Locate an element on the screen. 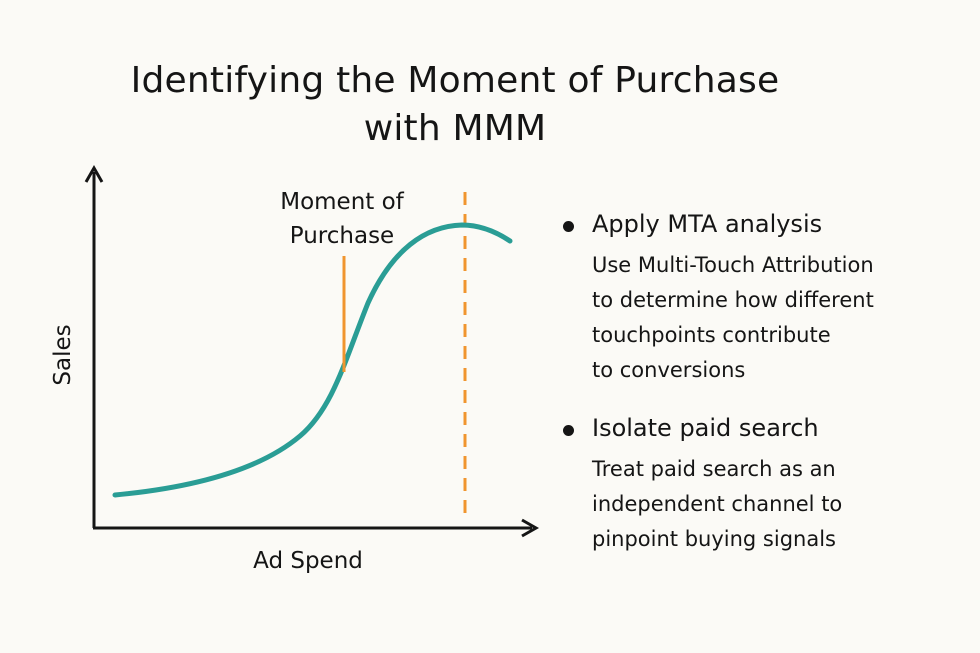 This screenshot has width=980, height=653. marker-label-line-2: Purchase is located at coordinates (342, 236).